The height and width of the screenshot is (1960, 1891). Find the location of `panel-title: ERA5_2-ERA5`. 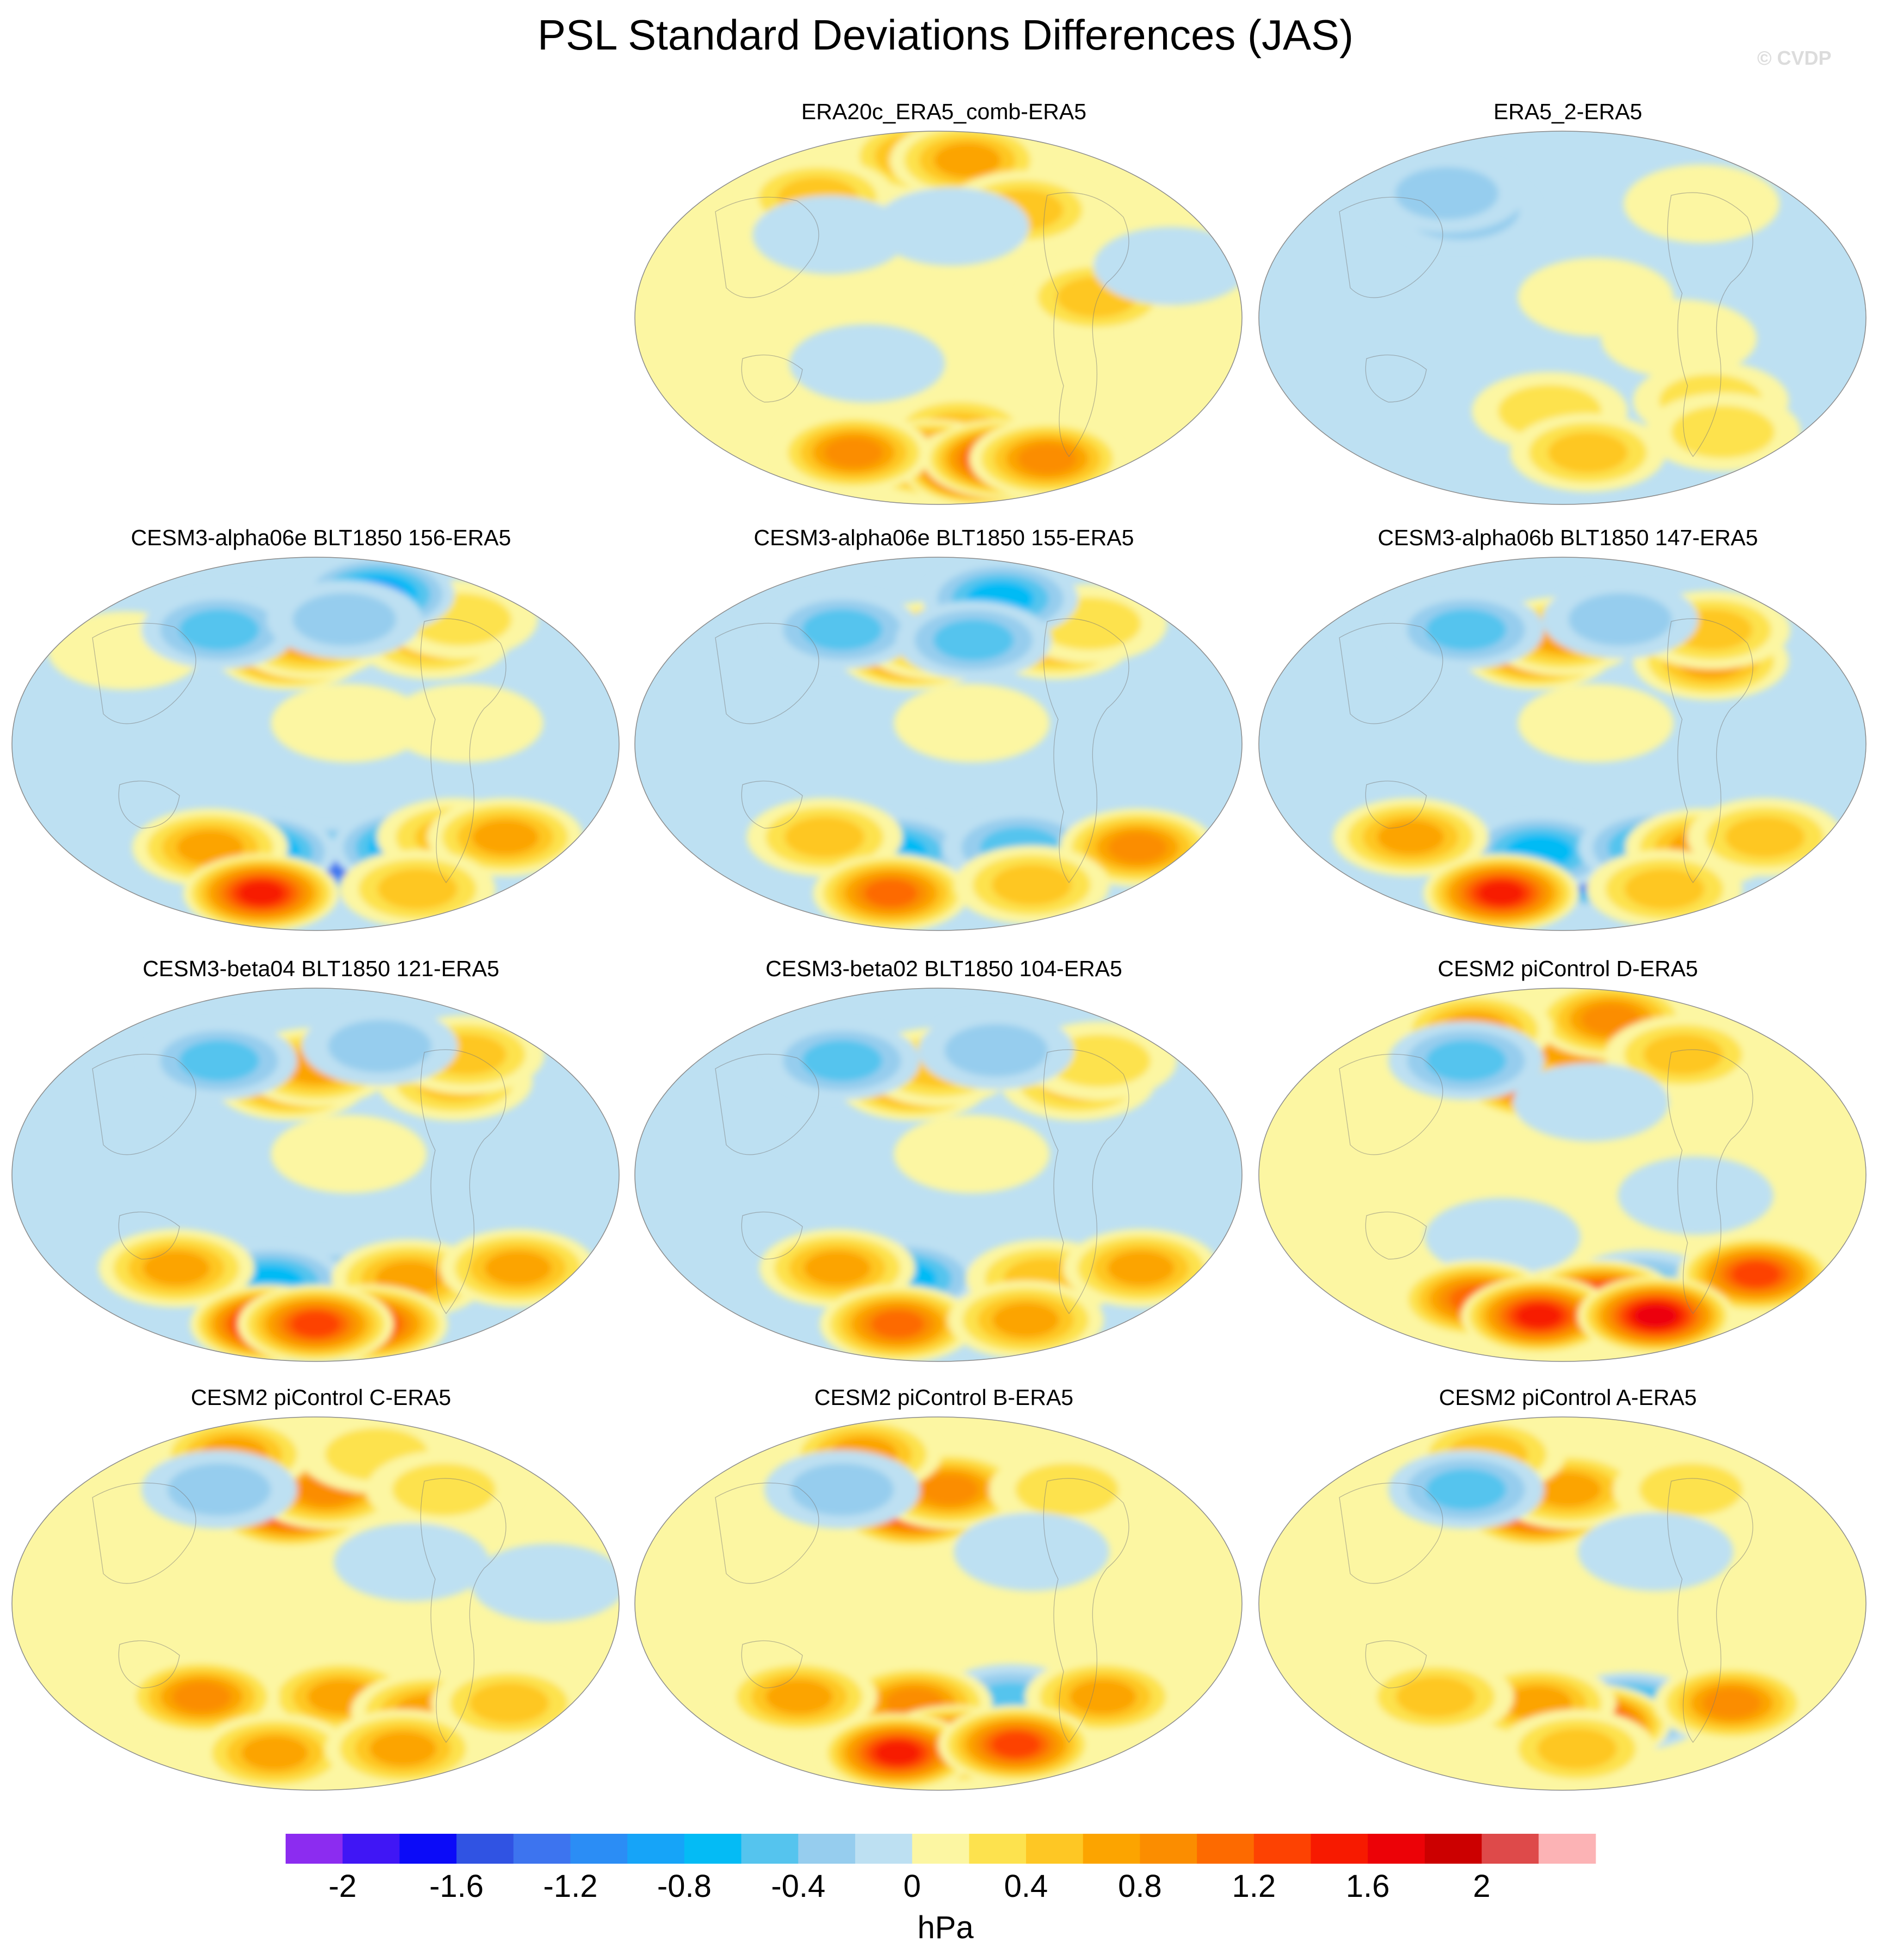

panel-title: ERA5_2-ERA5 is located at coordinates (1567, 111).